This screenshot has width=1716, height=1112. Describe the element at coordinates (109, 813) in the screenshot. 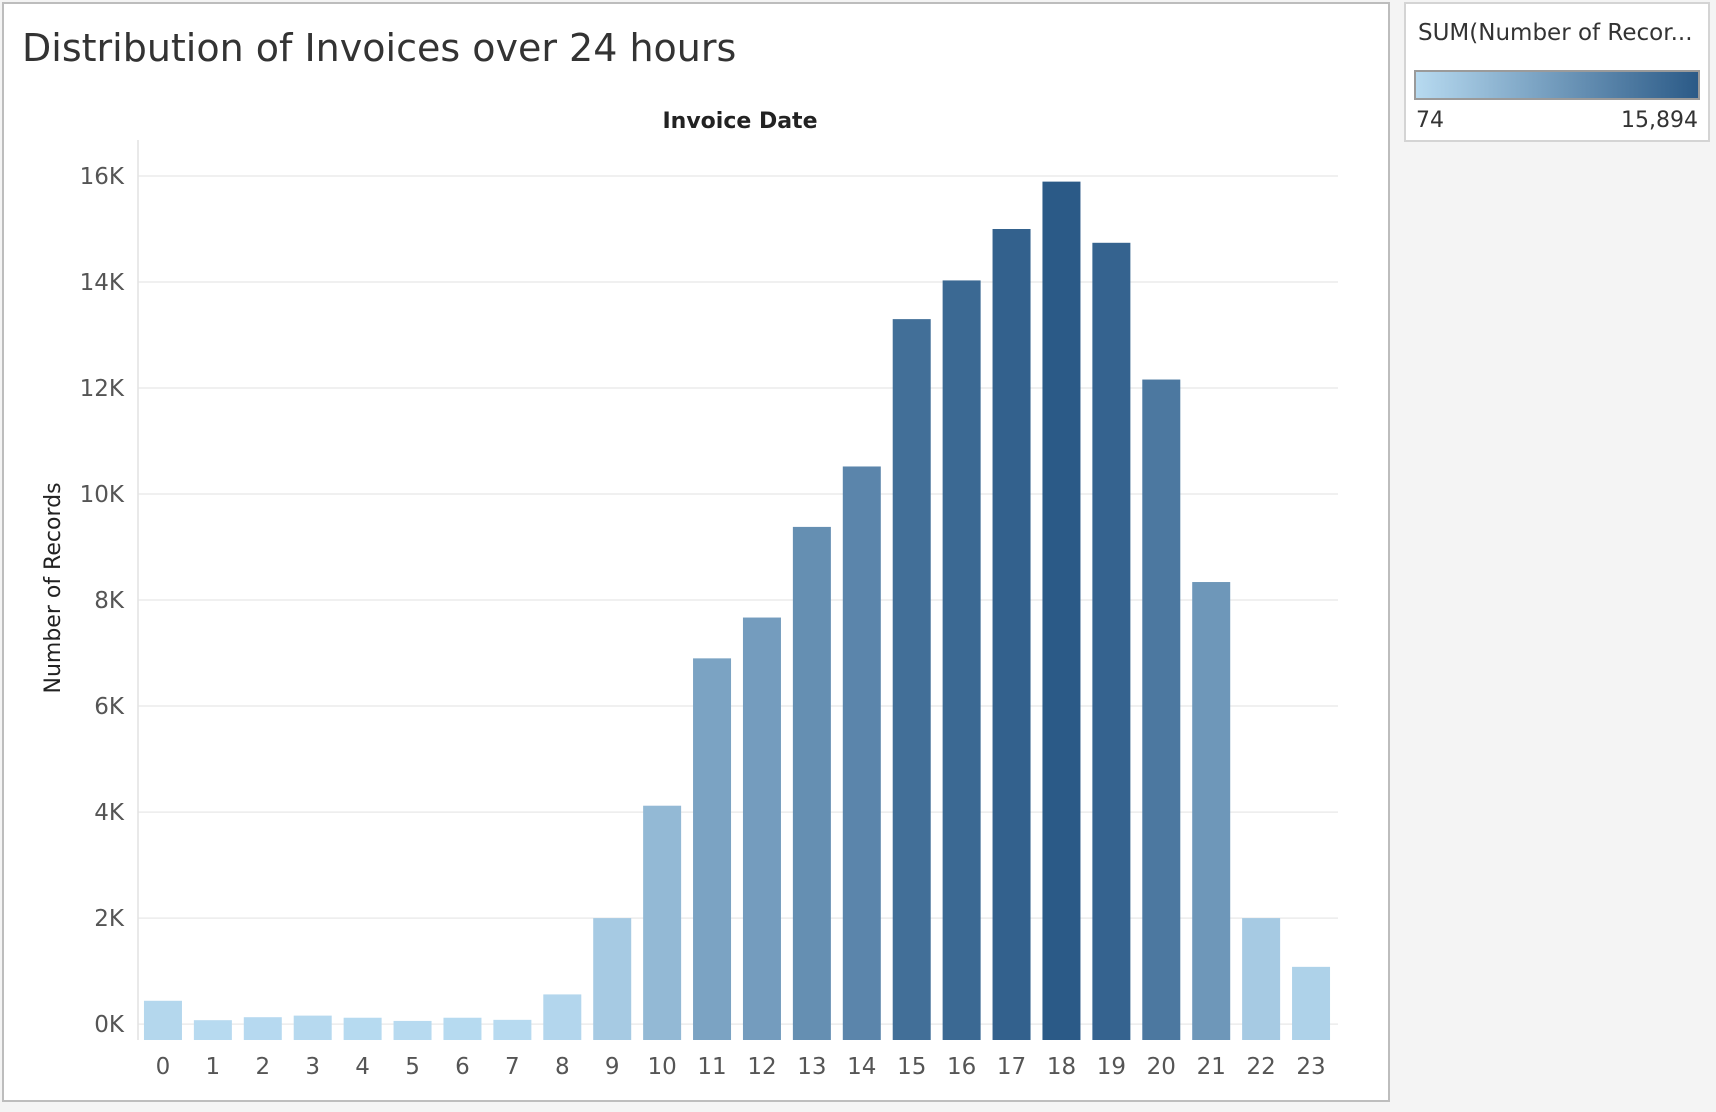

I see `y-tick-label: 4K` at that location.